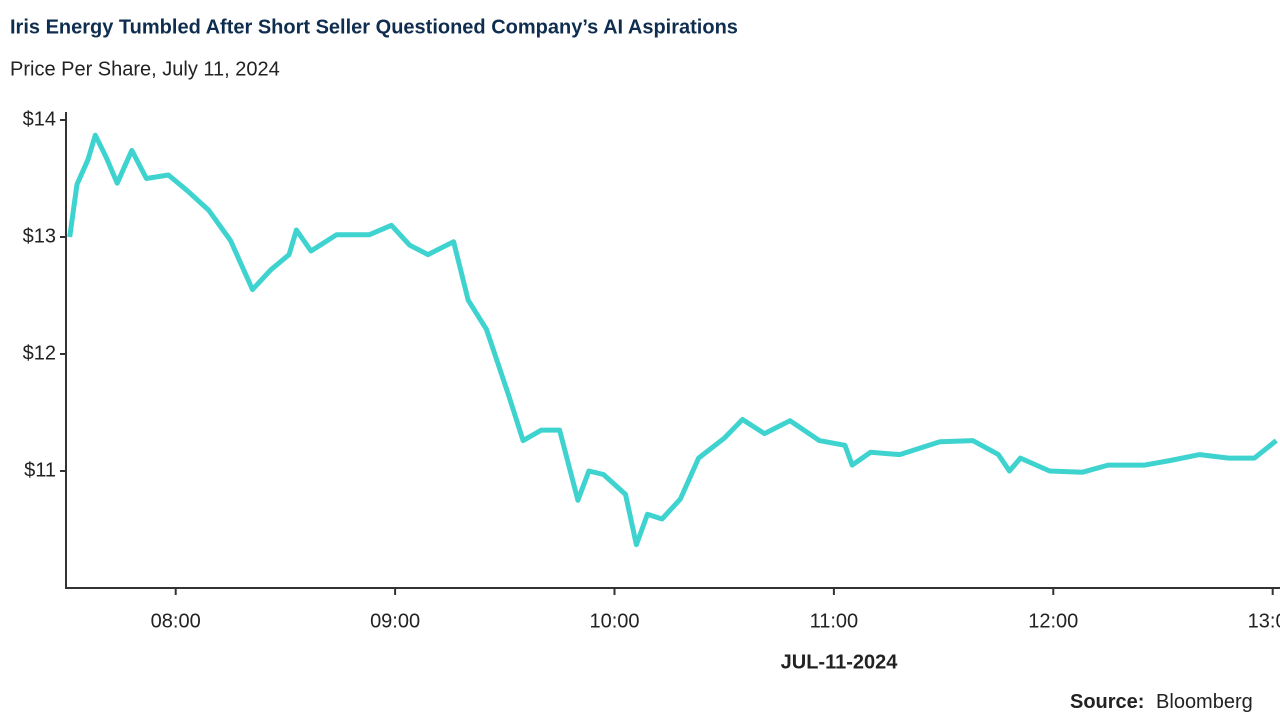 This screenshot has width=1280, height=722. What do you see at coordinates (1204, 702) in the screenshot?
I see `source-text: Bloomberg` at bounding box center [1204, 702].